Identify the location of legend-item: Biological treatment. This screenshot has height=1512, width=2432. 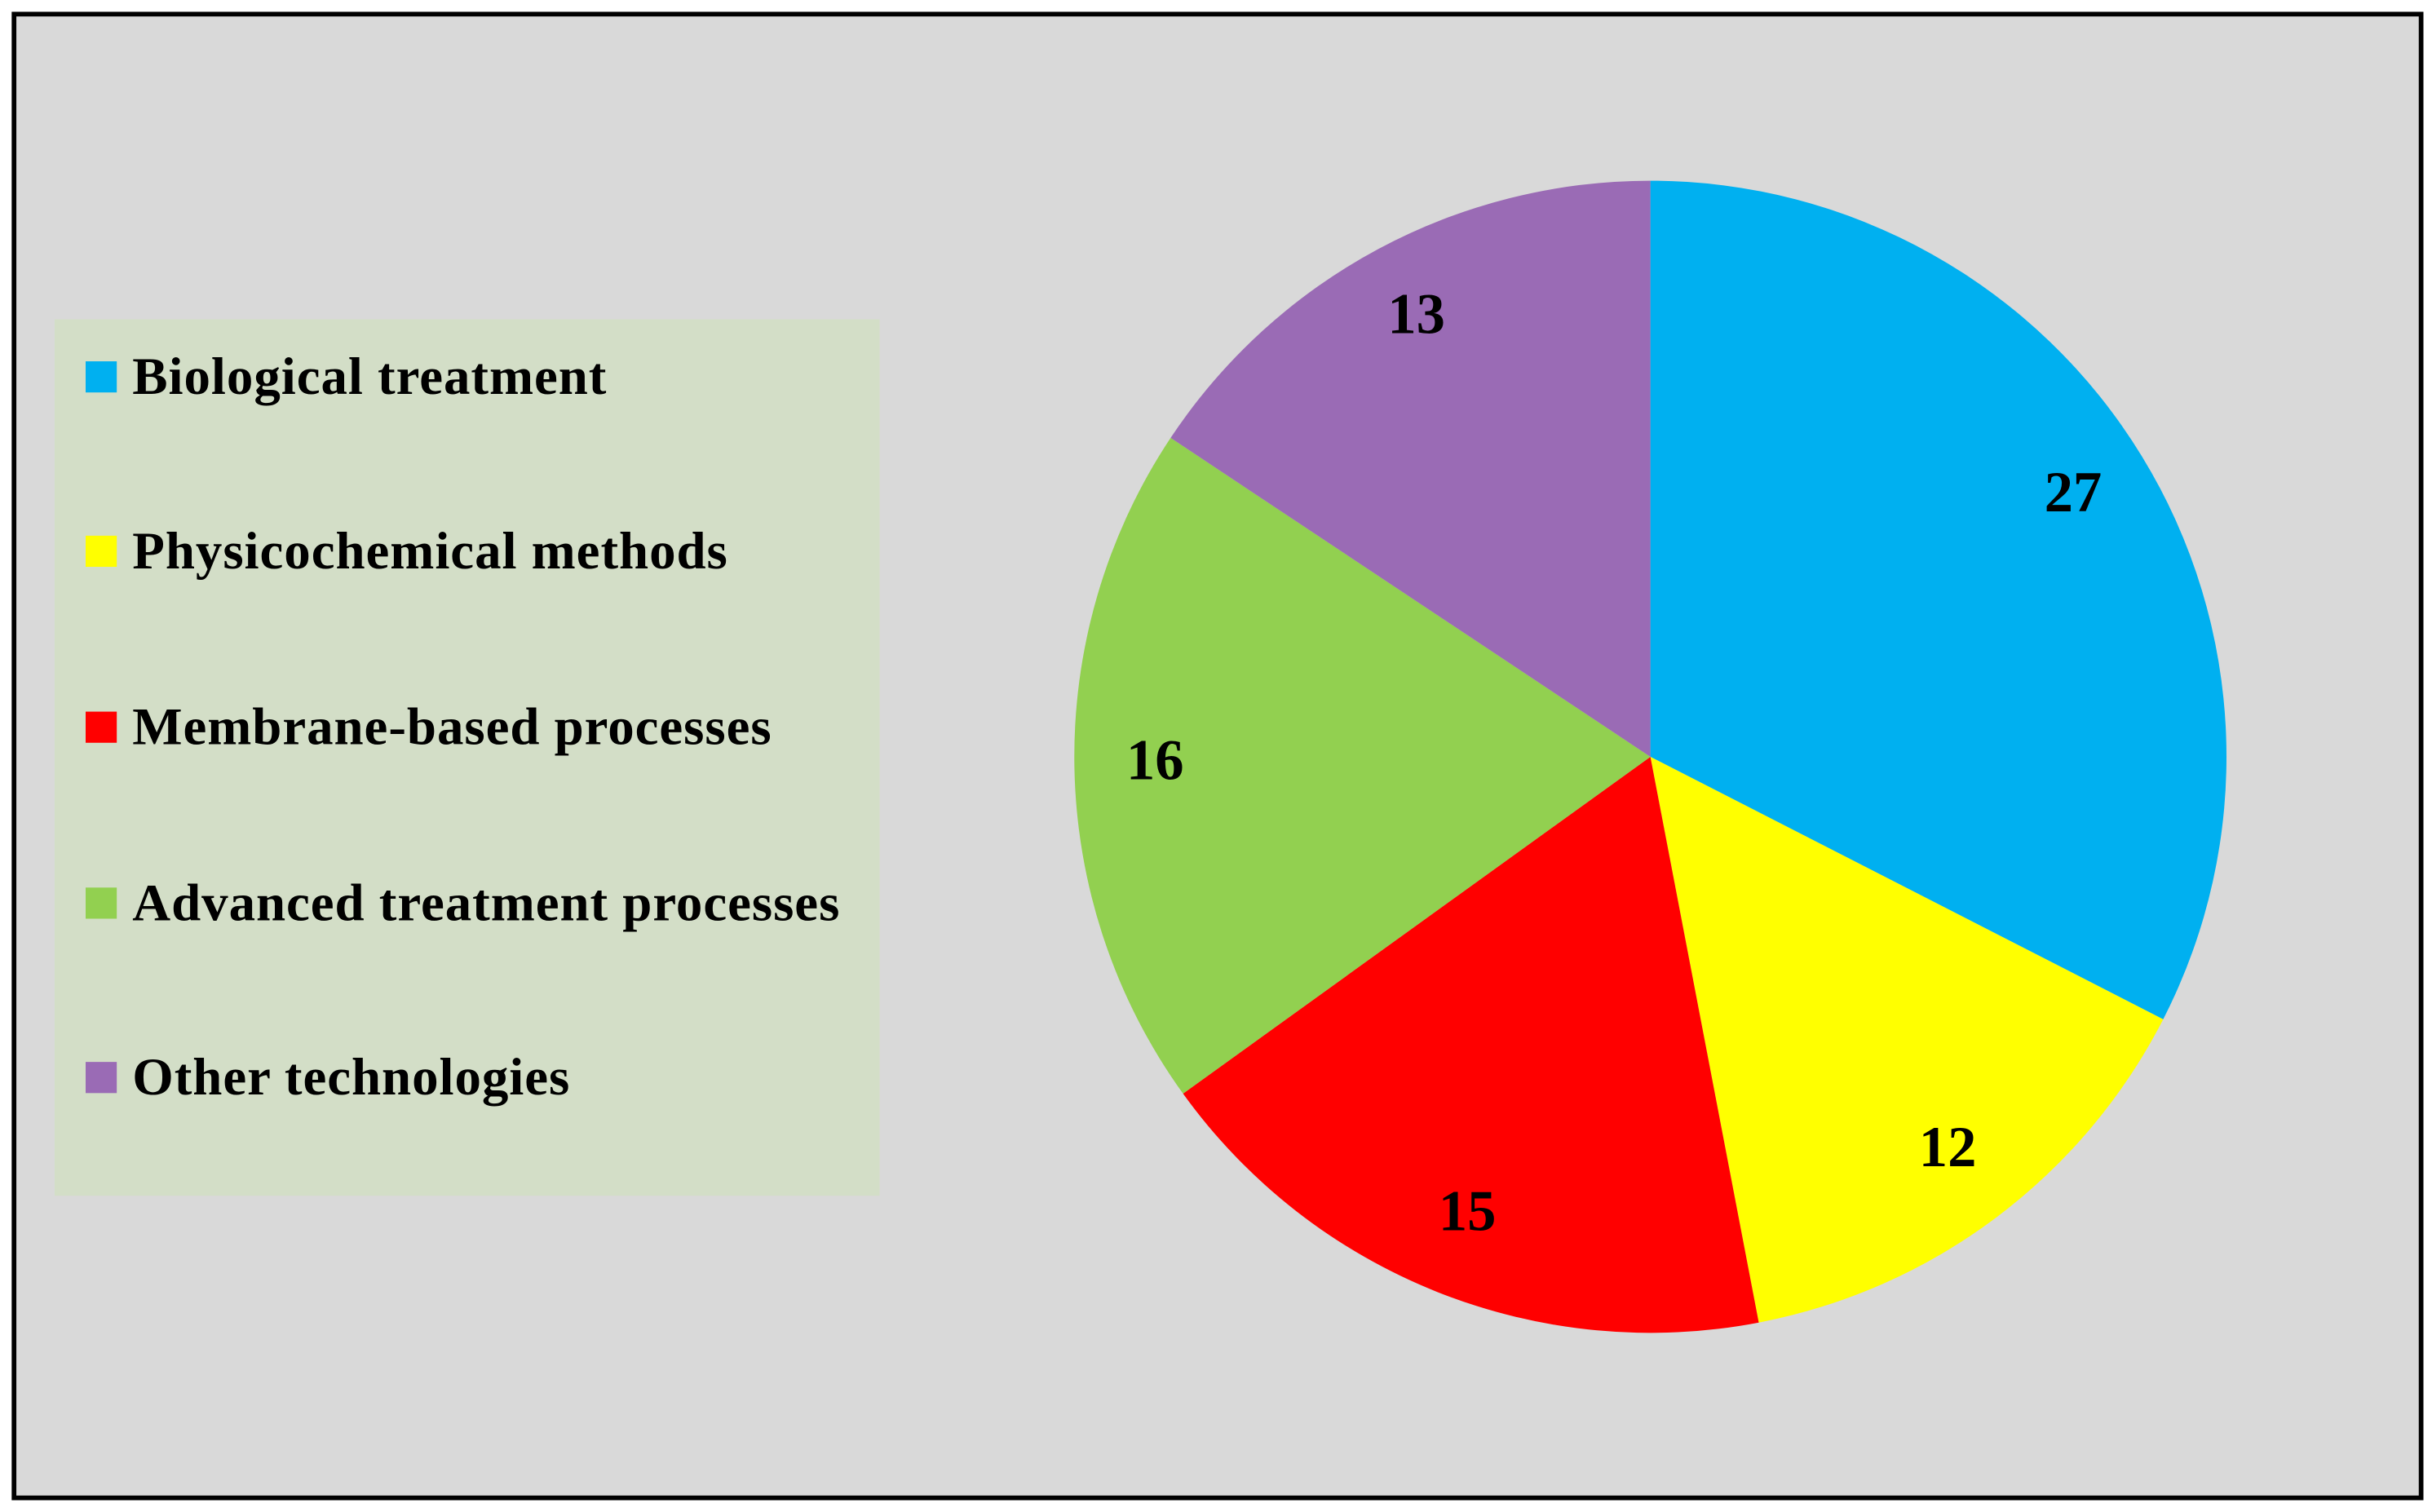
(475, 378).